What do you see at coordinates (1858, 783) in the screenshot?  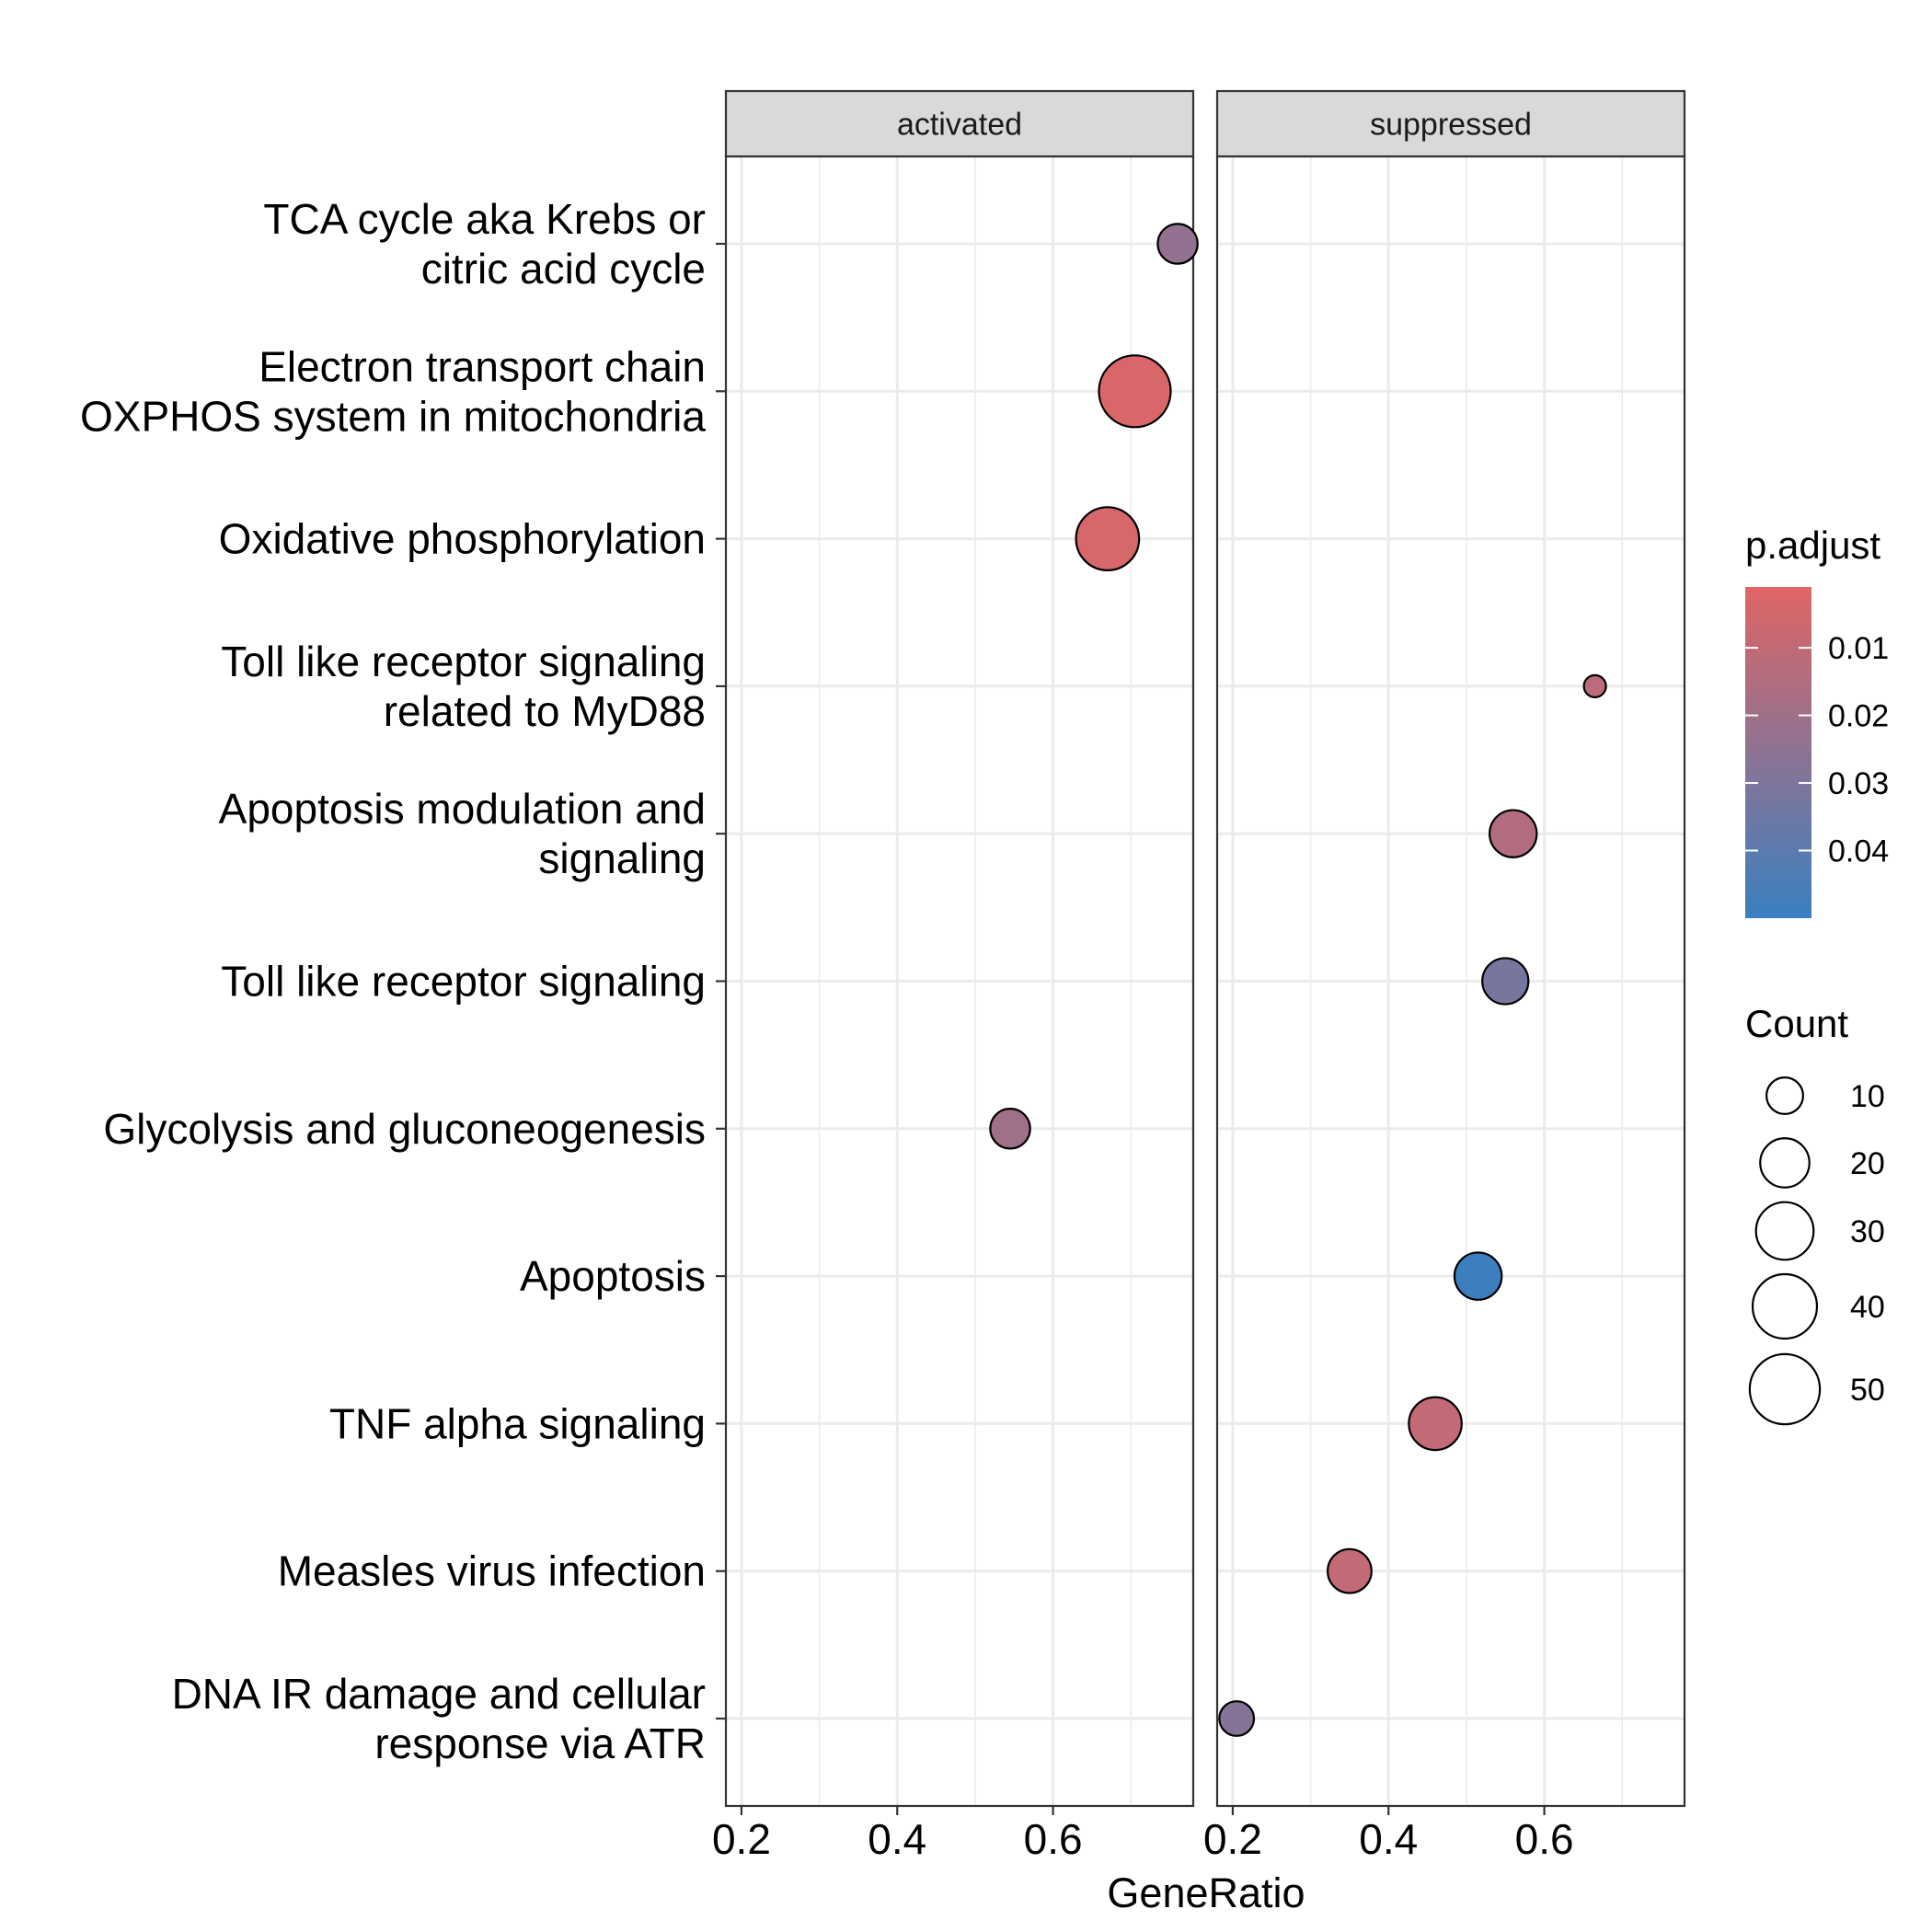 I see `p-adjust-legend-label: 0.03` at bounding box center [1858, 783].